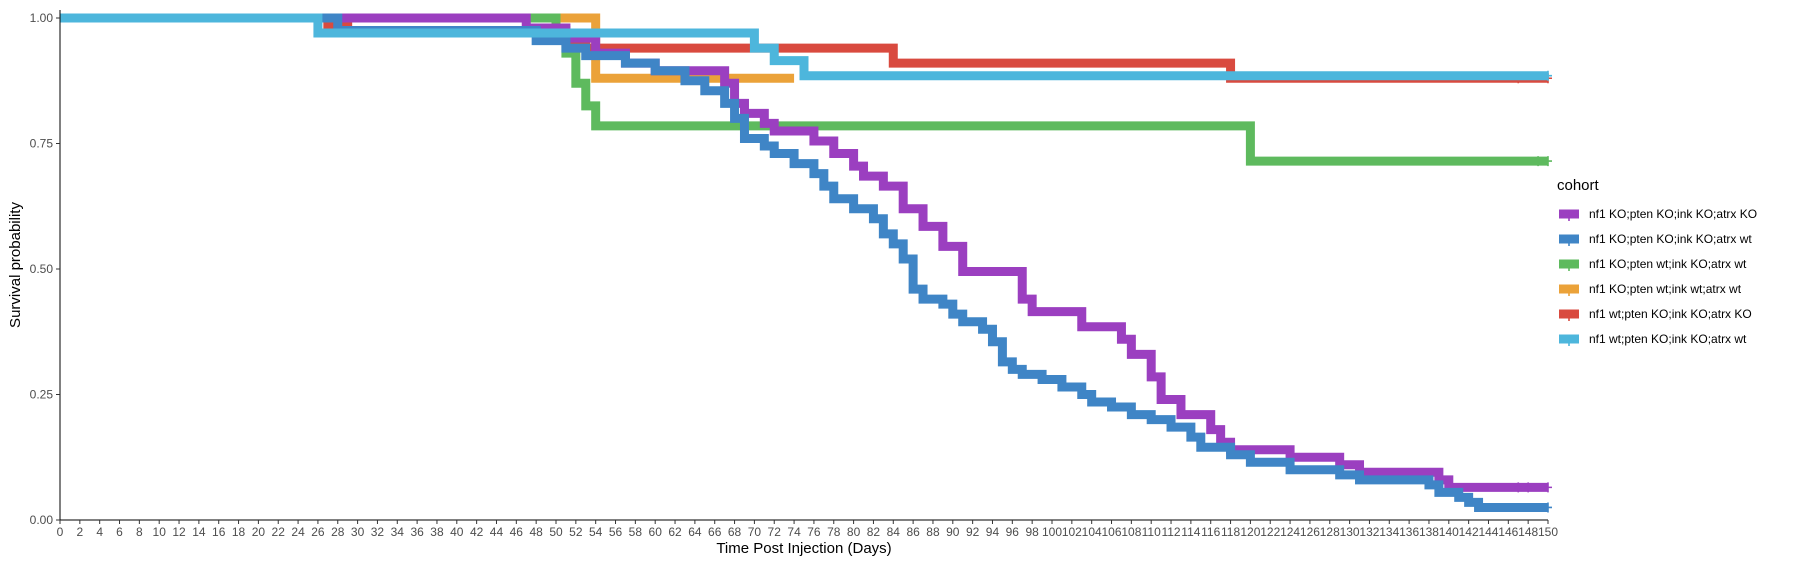 The image size is (1799, 572). What do you see at coordinates (1528, 532) in the screenshot?
I see `x-tick-label: 148` at bounding box center [1528, 532].